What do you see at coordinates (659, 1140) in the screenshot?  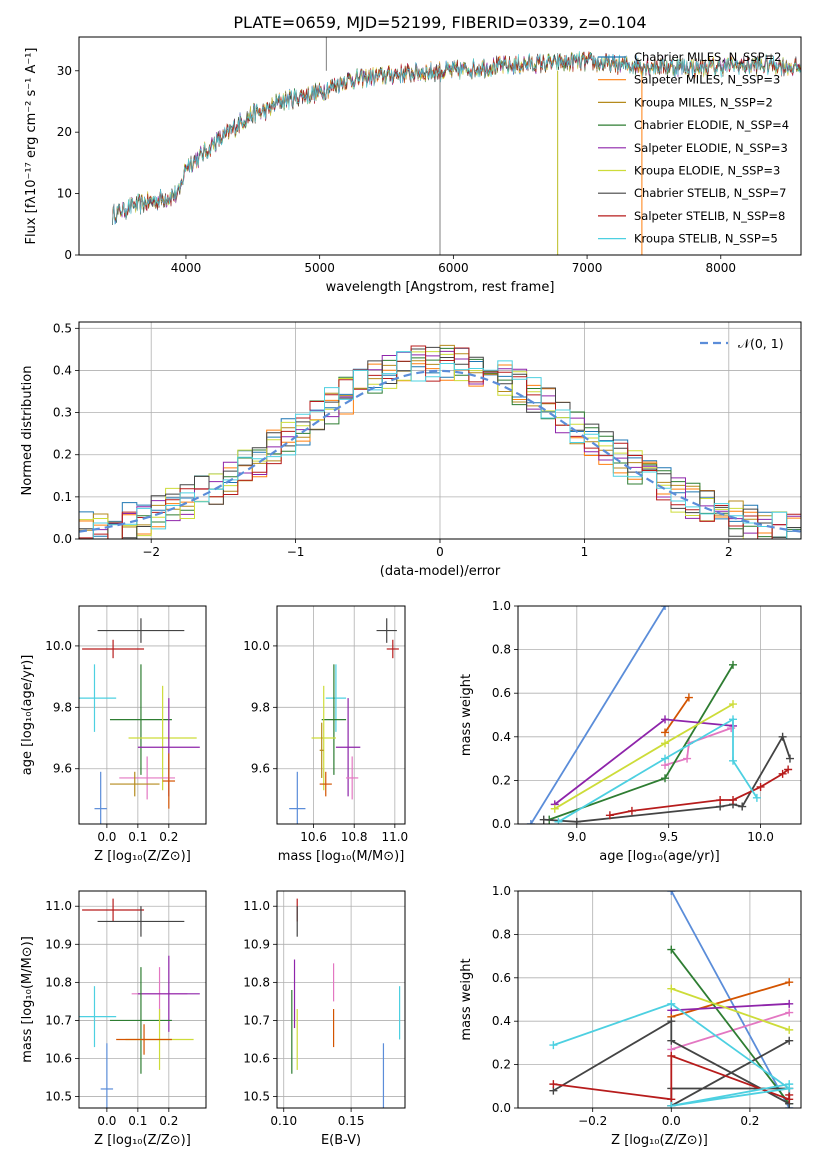 I see `x-axis-label: Z [log₁₀(Z/Z⊙)]` at bounding box center [659, 1140].